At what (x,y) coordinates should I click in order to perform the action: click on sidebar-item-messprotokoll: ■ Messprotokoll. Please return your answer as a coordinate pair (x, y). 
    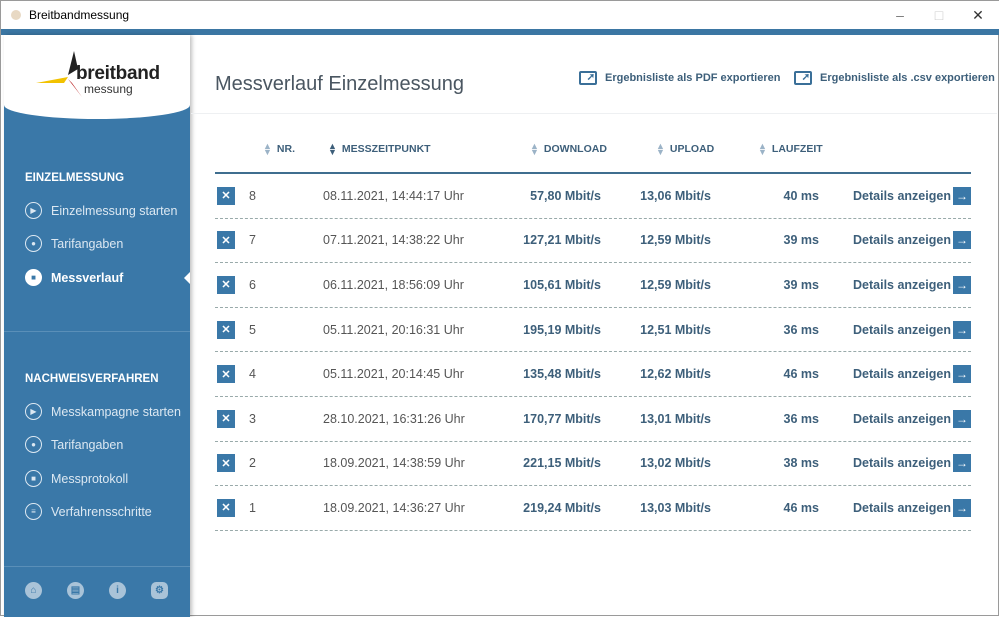
    Looking at the image, I should click on (76, 478).